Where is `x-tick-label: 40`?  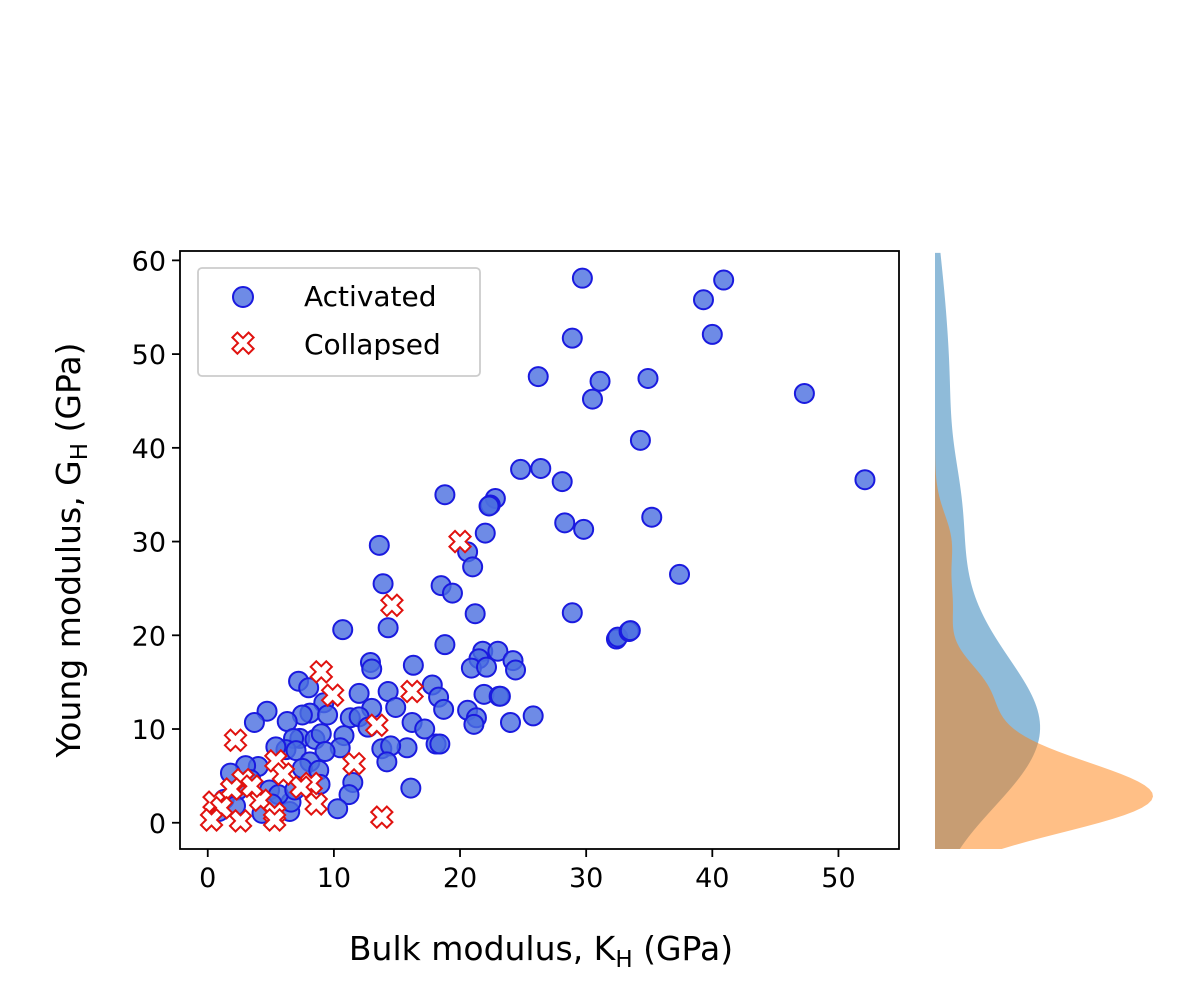
x-tick-label: 40 is located at coordinates (712, 878).